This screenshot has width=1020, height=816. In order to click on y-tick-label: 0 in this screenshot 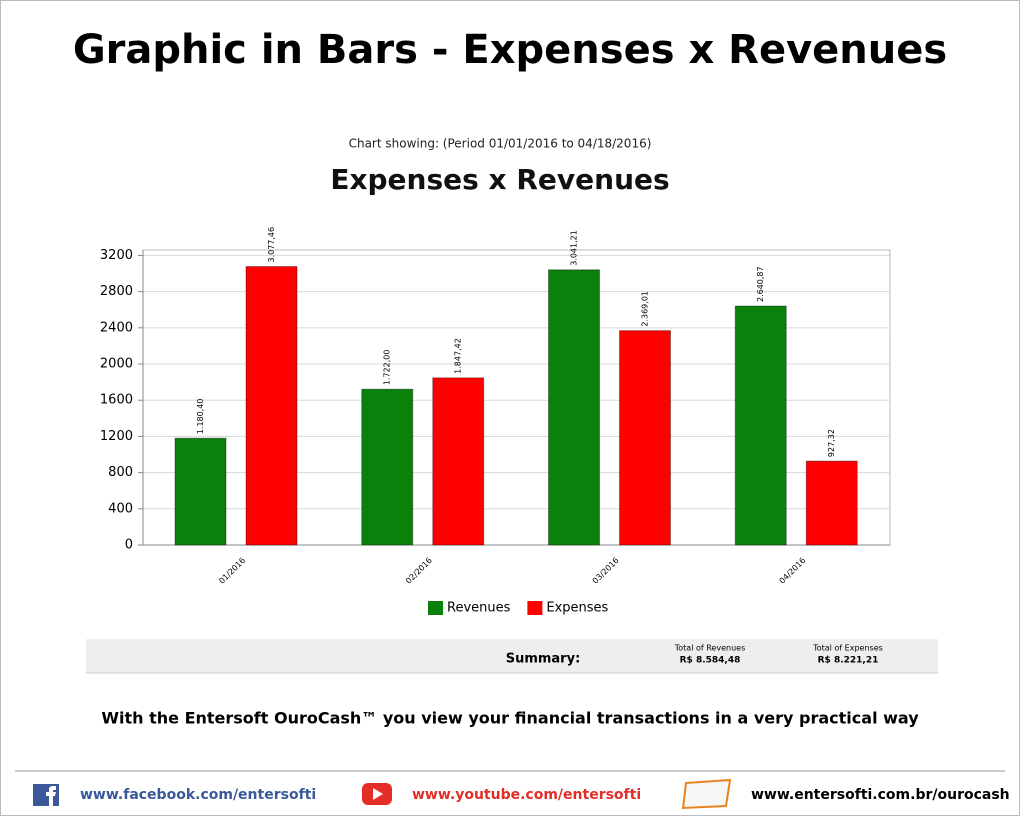, I will do `click(129, 545)`.